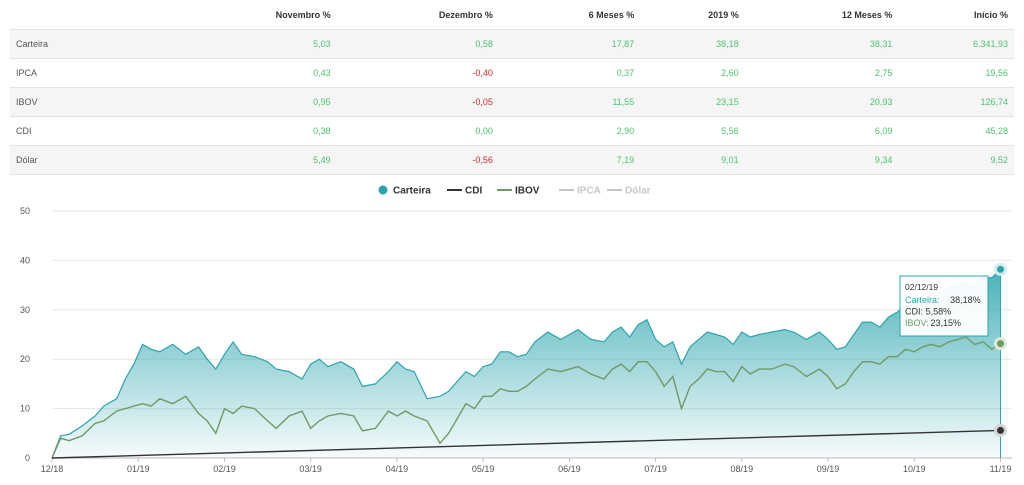 This screenshot has height=485, width=1024. I want to click on legend-item: IPCA, so click(589, 191).